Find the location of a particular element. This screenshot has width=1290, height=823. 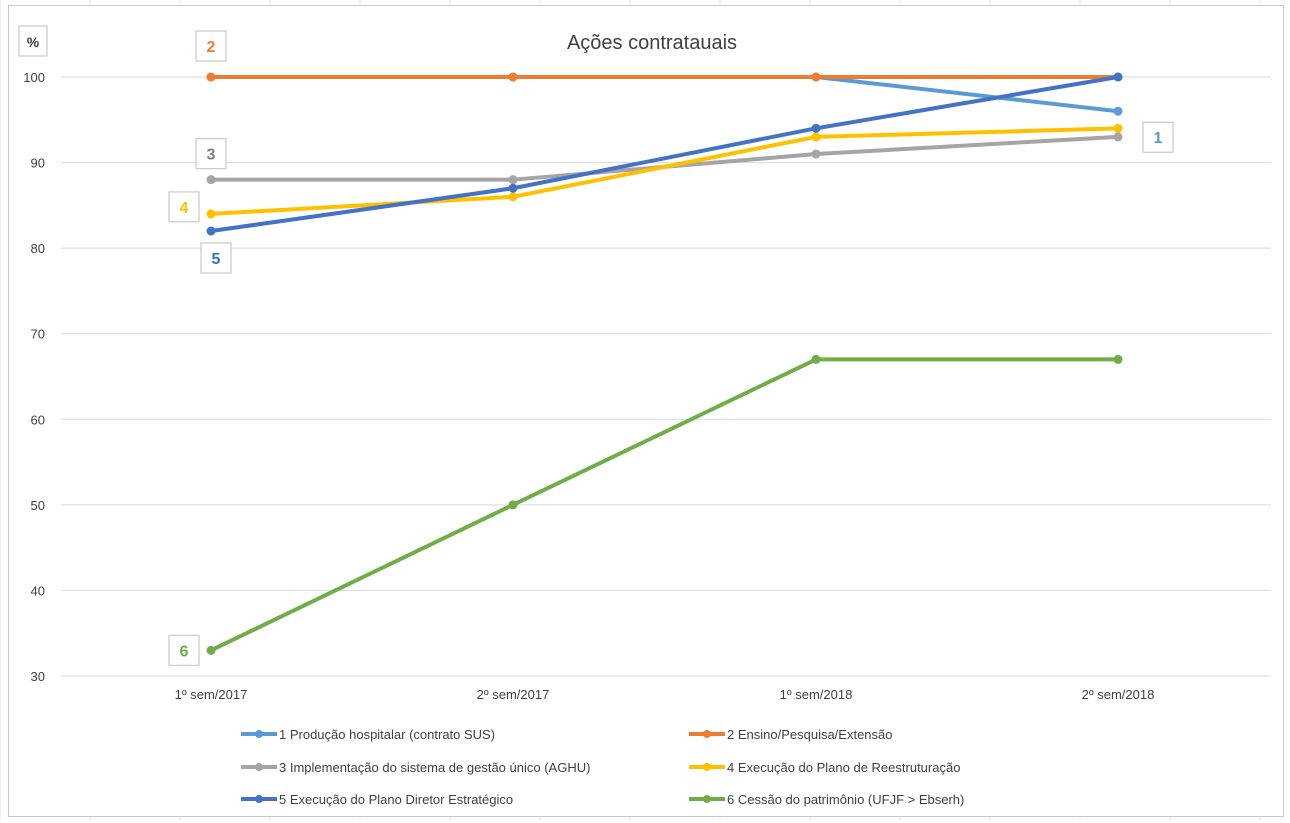

legend-item-2: 2 Ensino/Pesquisa/Extensão is located at coordinates (791, 734).